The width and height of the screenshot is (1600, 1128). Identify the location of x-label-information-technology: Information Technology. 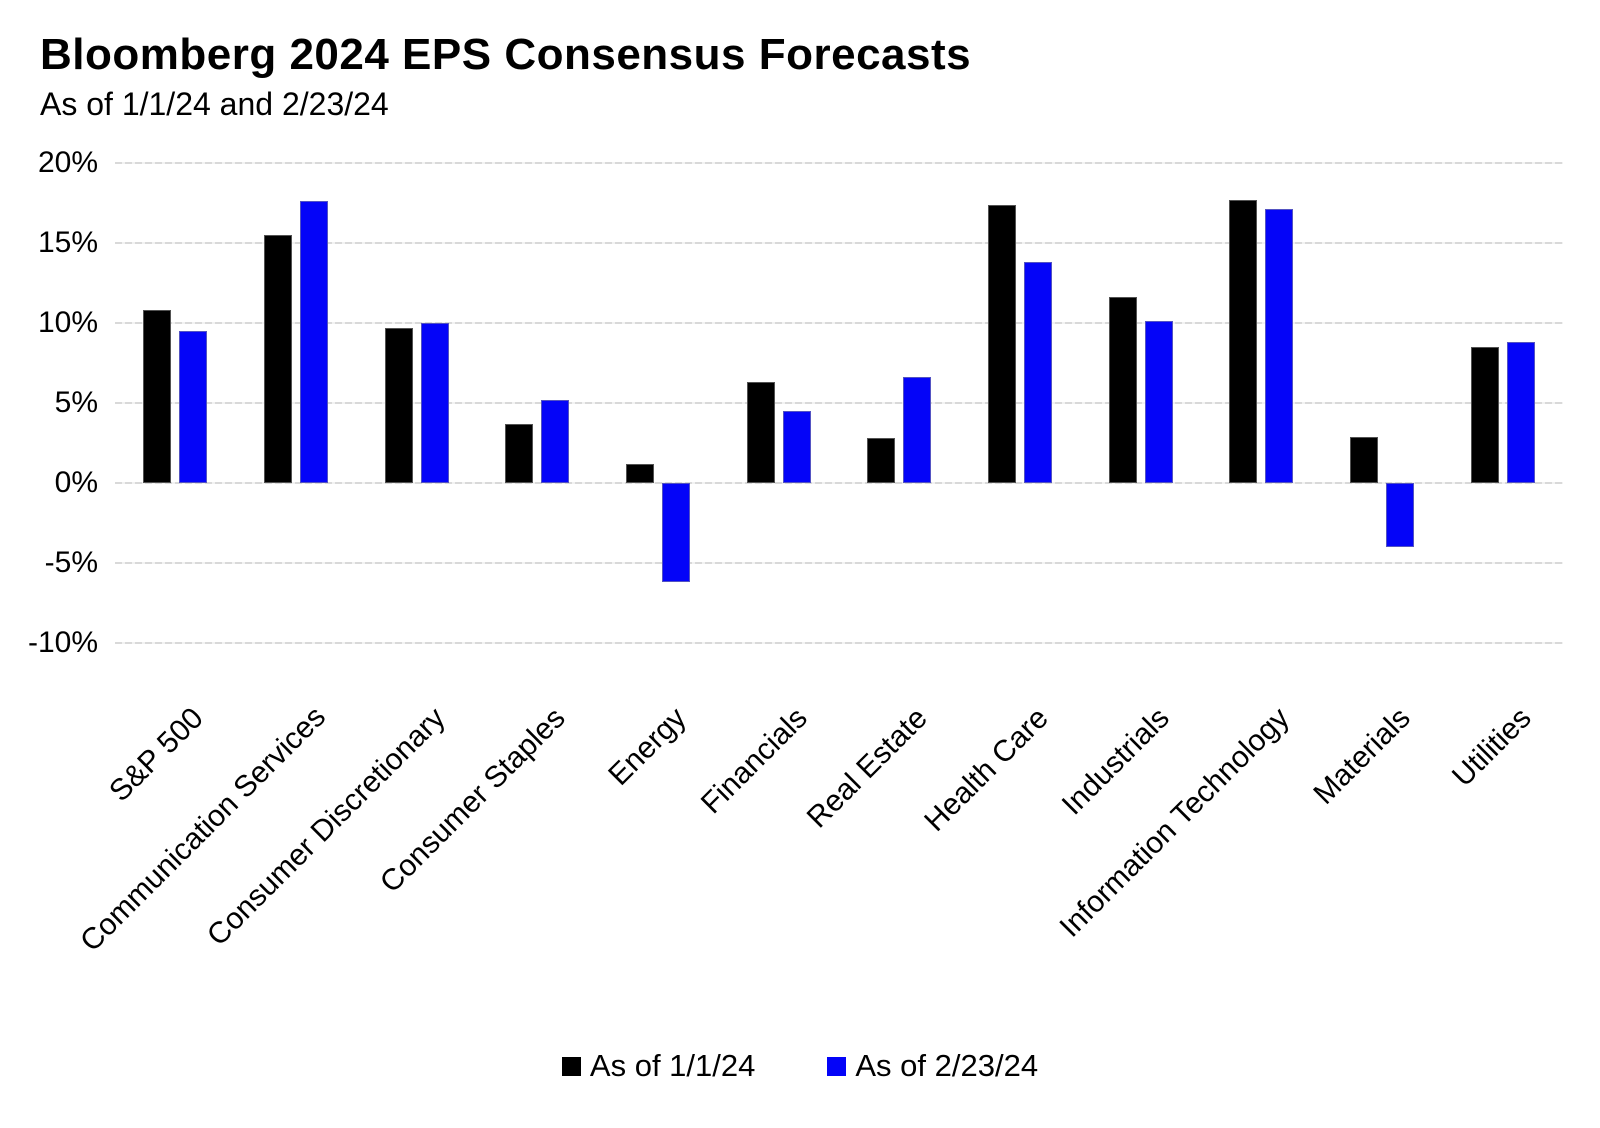
(1175, 822).